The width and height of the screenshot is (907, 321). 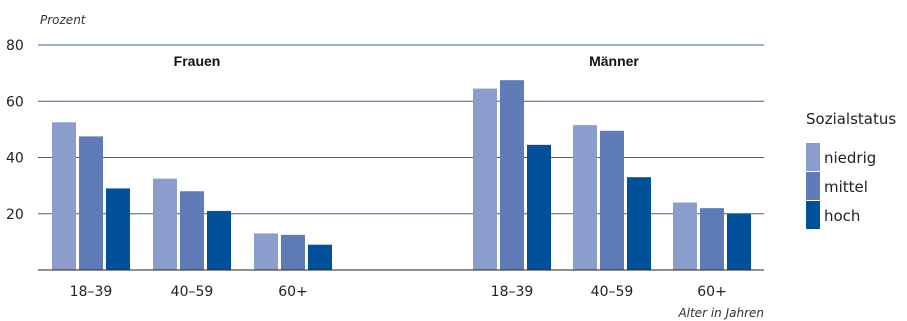 I want to click on legend-title: Sozialstatus, so click(x=851, y=119).